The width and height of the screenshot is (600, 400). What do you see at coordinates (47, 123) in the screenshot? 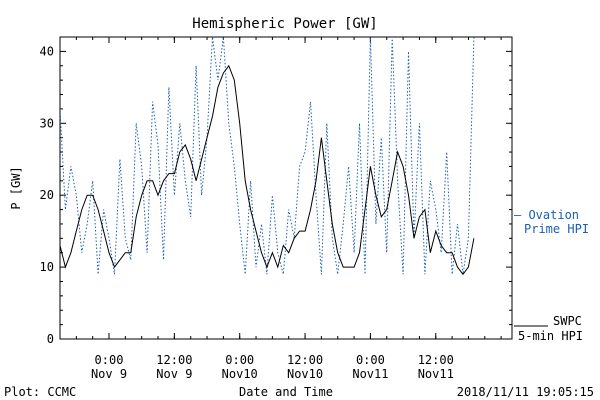
I see `y-tick-label: 30` at bounding box center [47, 123].